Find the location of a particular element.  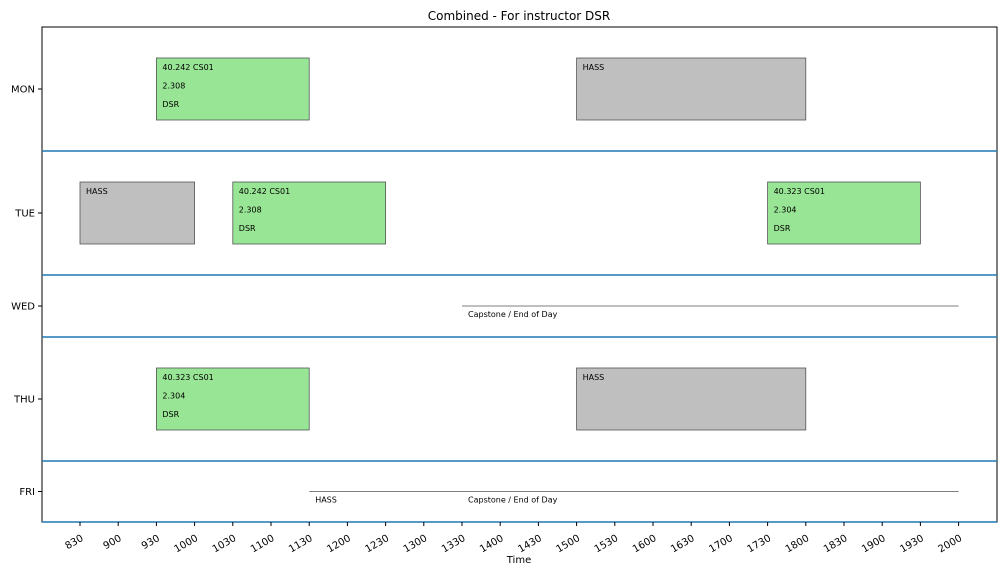

block-text-1-2: 2.308 is located at coordinates (173, 86).